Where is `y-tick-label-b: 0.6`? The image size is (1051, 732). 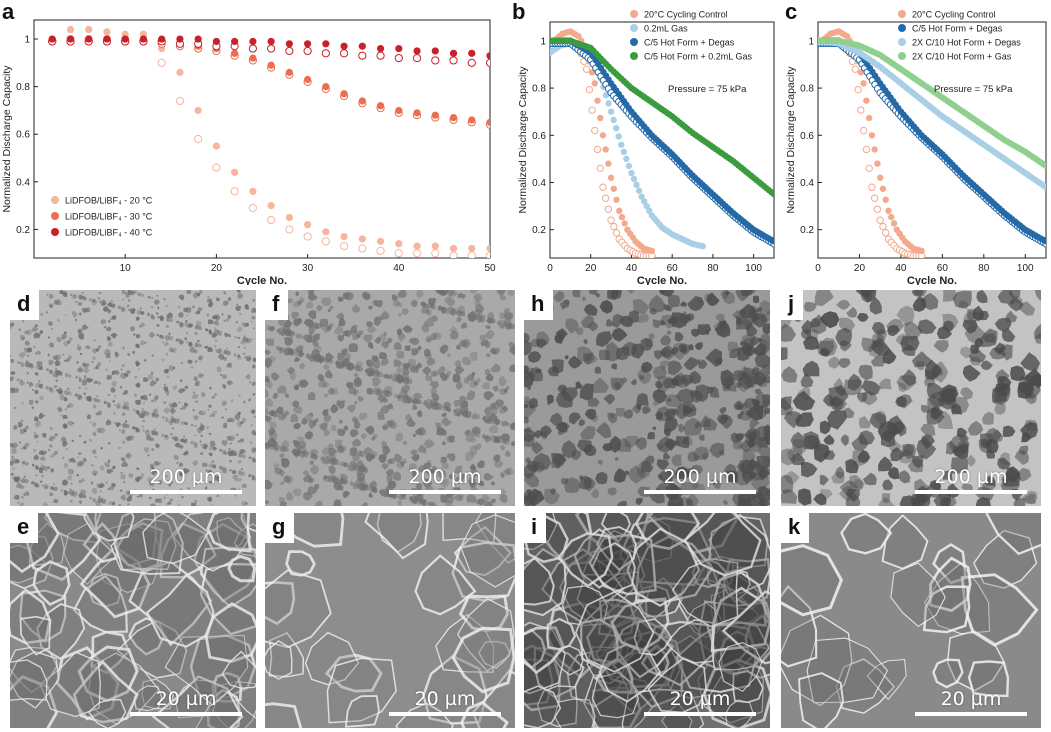
y-tick-label-b: 0.6 is located at coordinates (539, 136).